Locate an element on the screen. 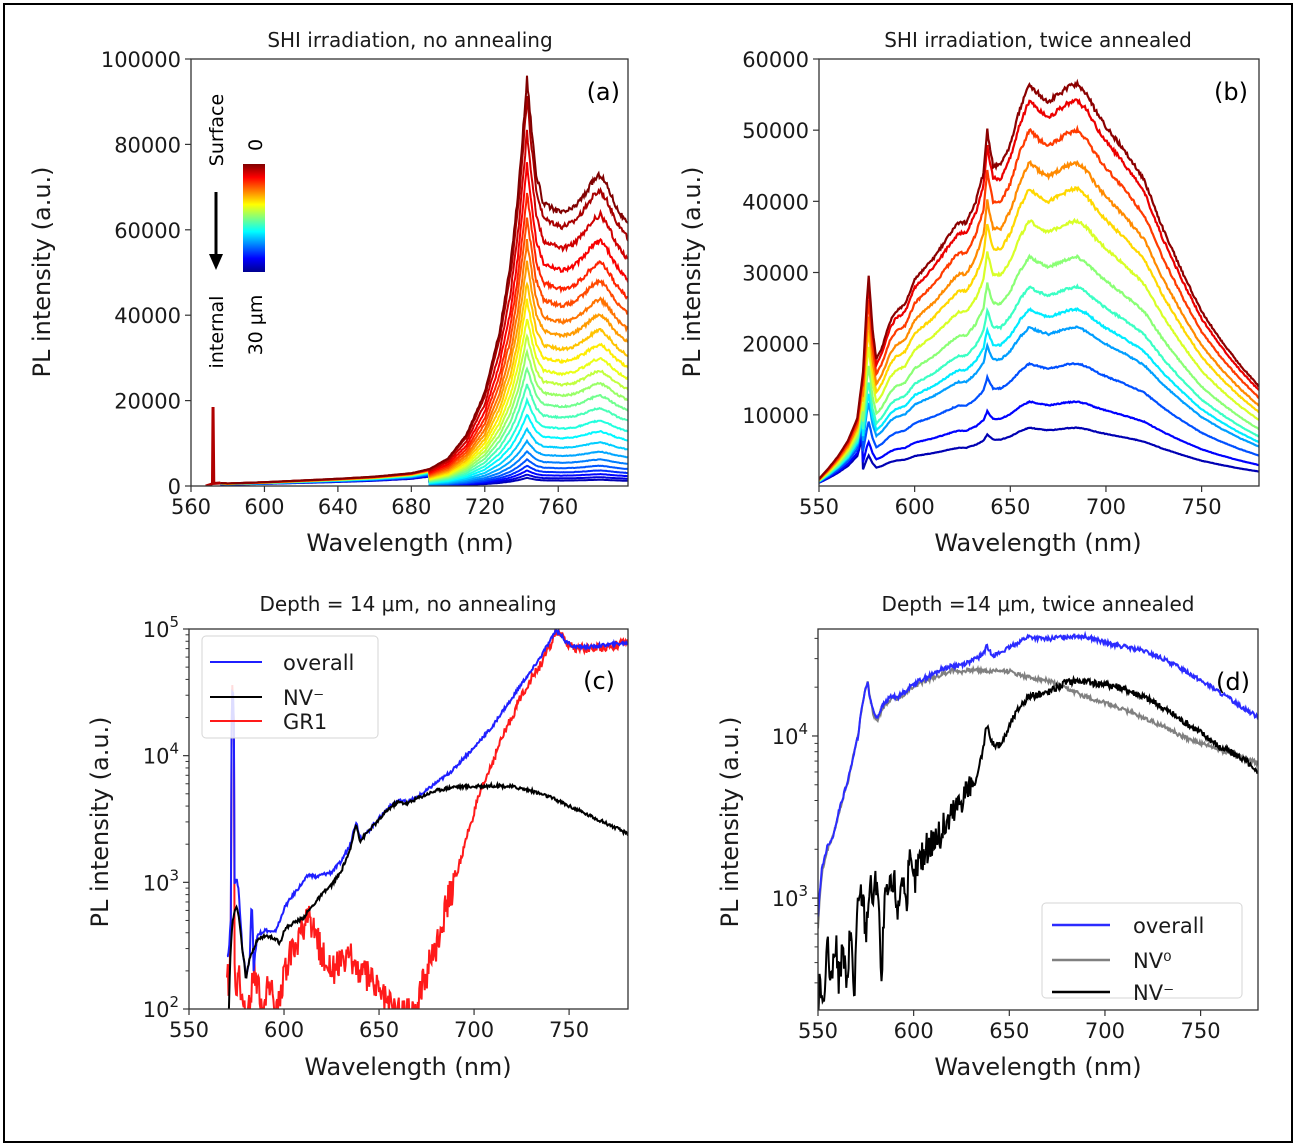 The width and height of the screenshot is (1298, 1148). x-tick-label: 760 is located at coordinates (558, 507).